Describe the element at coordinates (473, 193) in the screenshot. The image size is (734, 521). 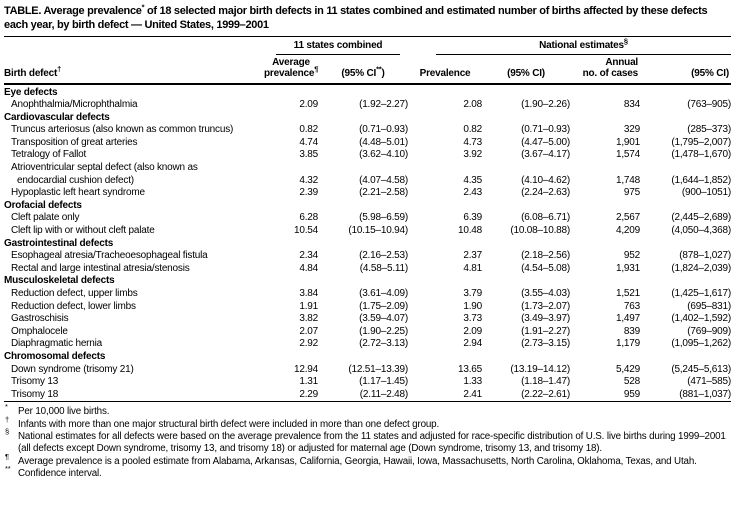
I see `national-prevalence-value: 2.43` at that location.